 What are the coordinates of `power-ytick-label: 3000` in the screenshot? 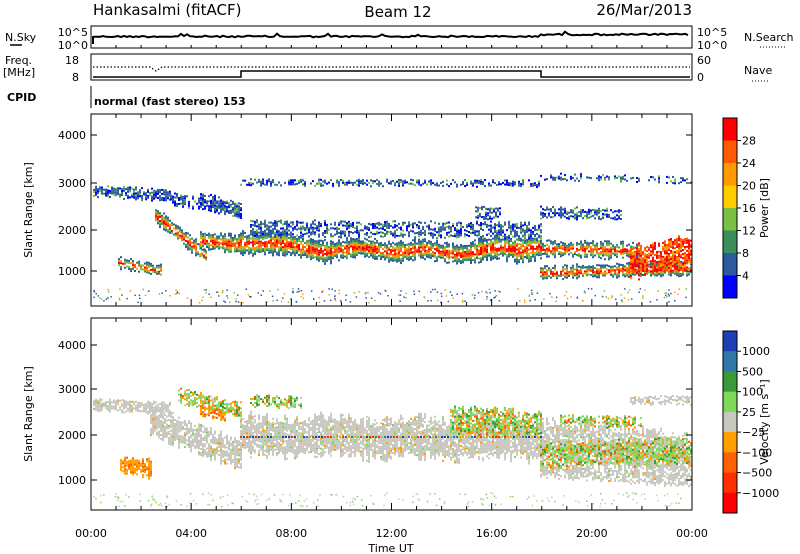 It's located at (72, 183).